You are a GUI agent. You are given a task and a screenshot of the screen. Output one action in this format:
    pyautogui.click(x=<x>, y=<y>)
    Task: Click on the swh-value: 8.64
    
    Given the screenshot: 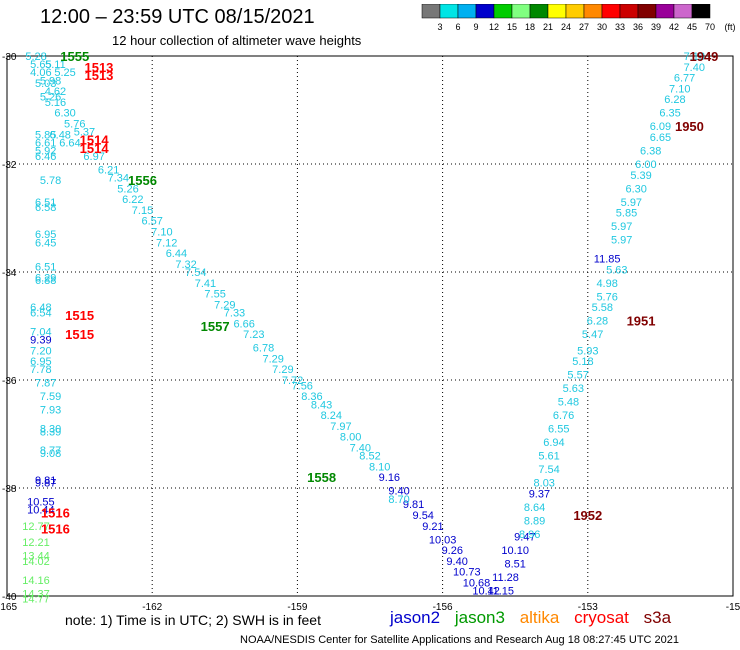 What is the action you would take?
    pyautogui.click(x=534, y=508)
    